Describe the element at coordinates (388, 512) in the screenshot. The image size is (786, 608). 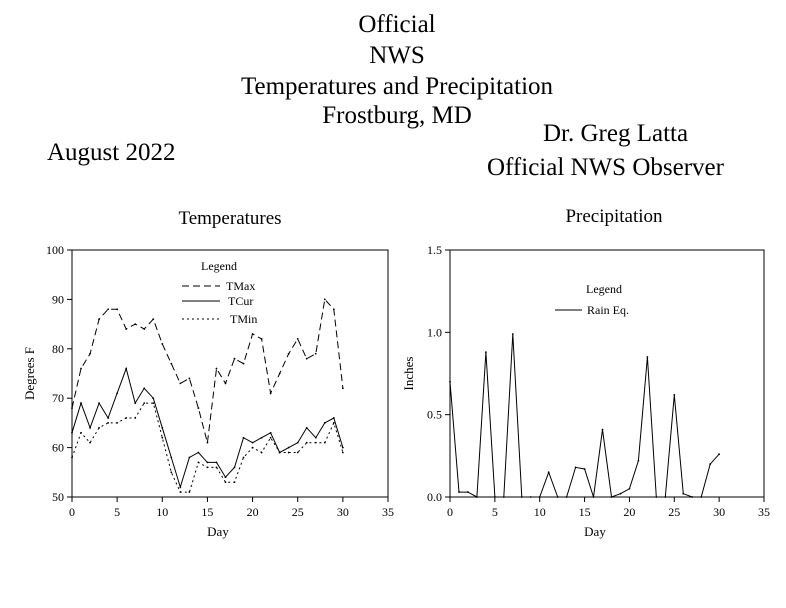
I see `temp-x-tick-label: 35` at that location.